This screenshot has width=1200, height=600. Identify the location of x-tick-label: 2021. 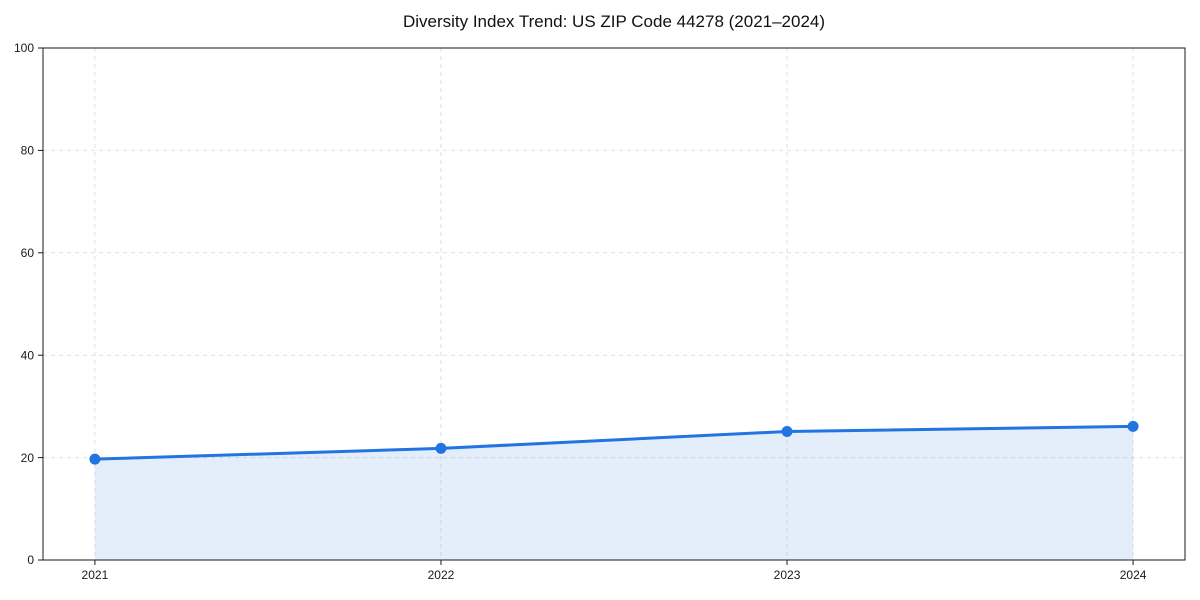
(95, 575).